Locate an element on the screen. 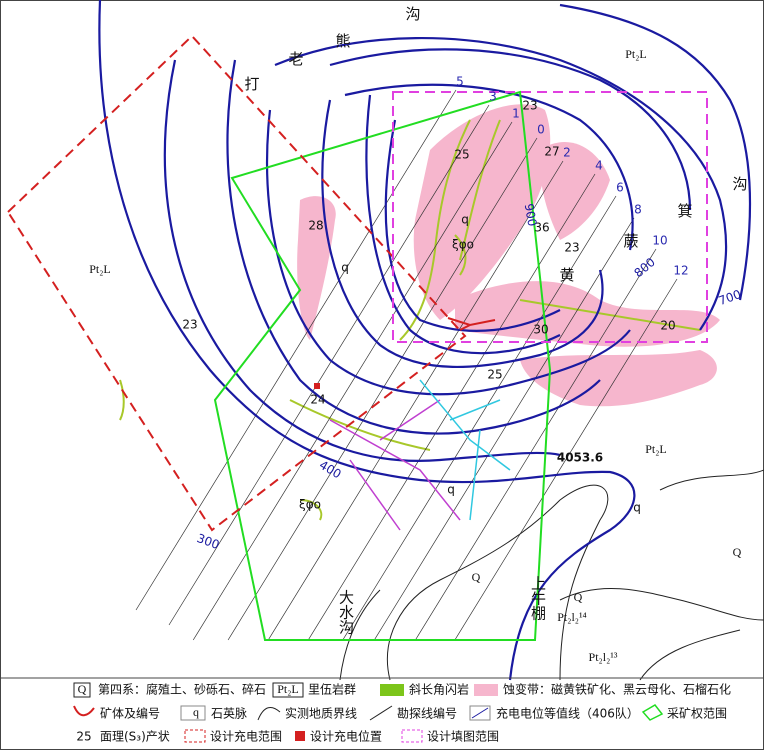 The width and height of the screenshot is (764, 750). contour-label: 900 is located at coordinates (531, 214).